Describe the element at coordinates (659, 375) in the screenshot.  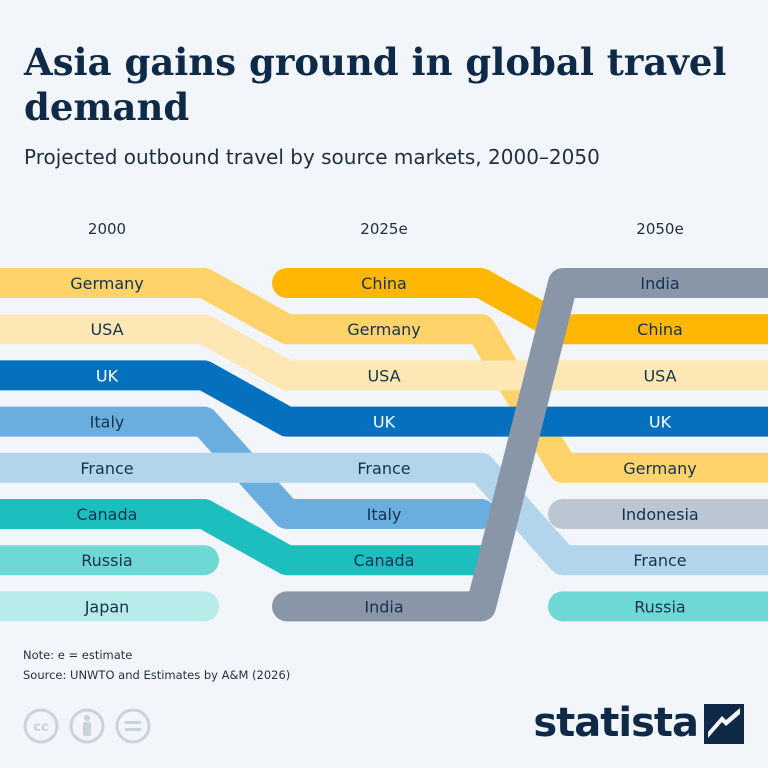
I see `band-label-usa-2050e: USA` at that location.